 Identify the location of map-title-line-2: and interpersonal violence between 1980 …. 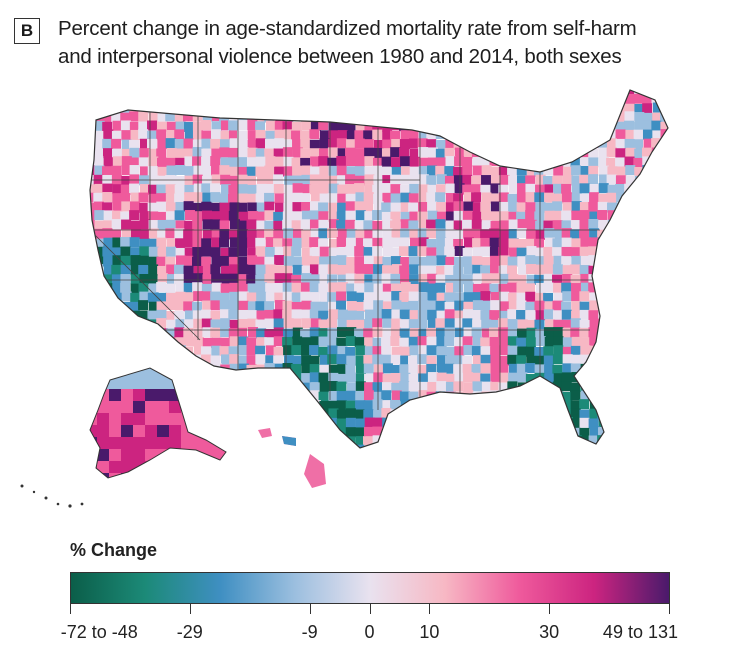
(340, 56).